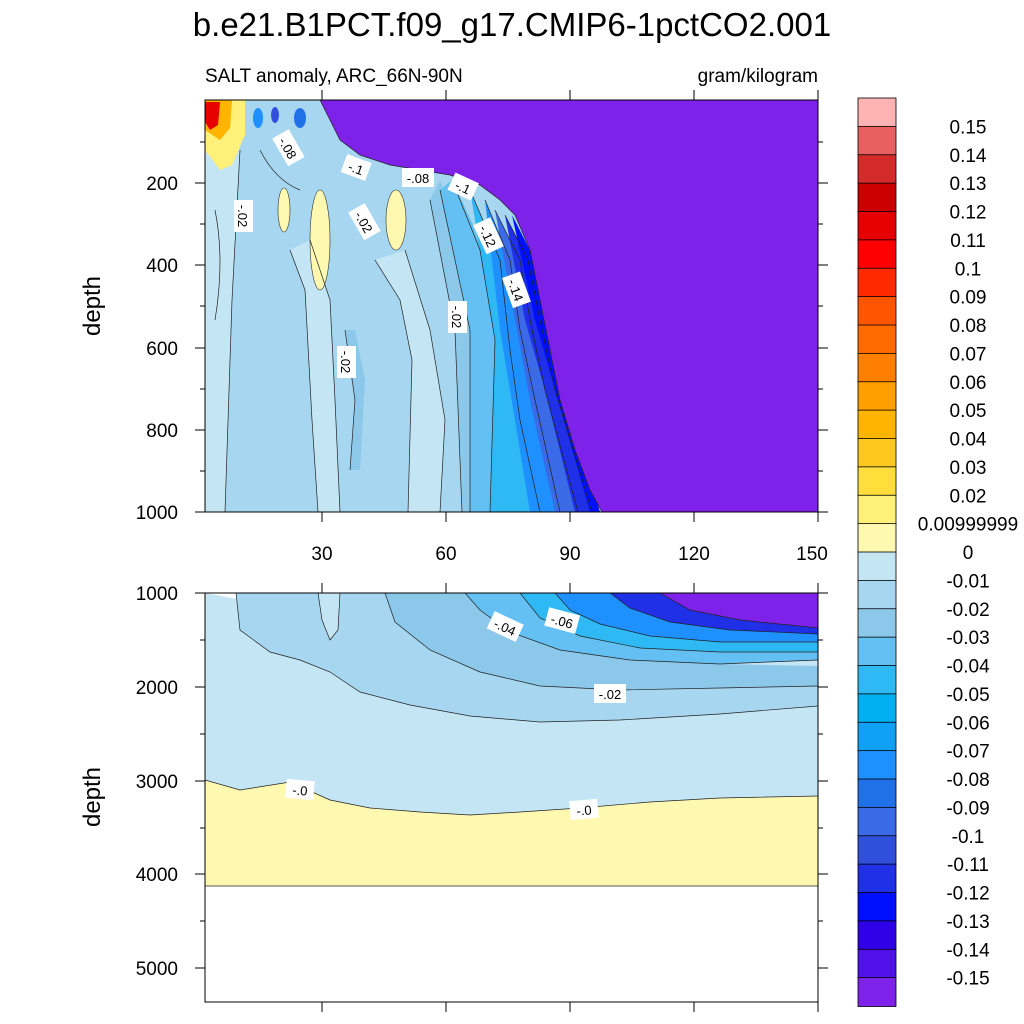 This screenshot has height=1024, width=1024. What do you see at coordinates (968, 865) in the screenshot?
I see `colorbar-label-26: -0.11` at bounding box center [968, 865].